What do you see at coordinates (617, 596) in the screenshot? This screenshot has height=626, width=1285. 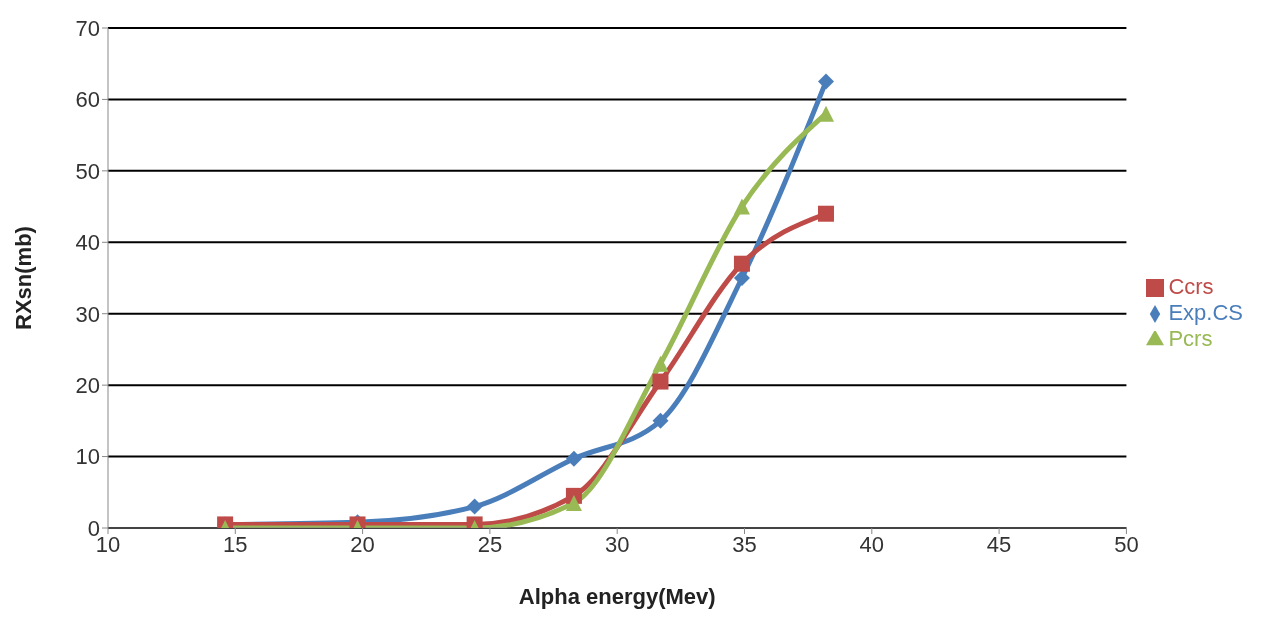 I see `x-axis-title: Alpha energy(Mev)` at bounding box center [617, 596].